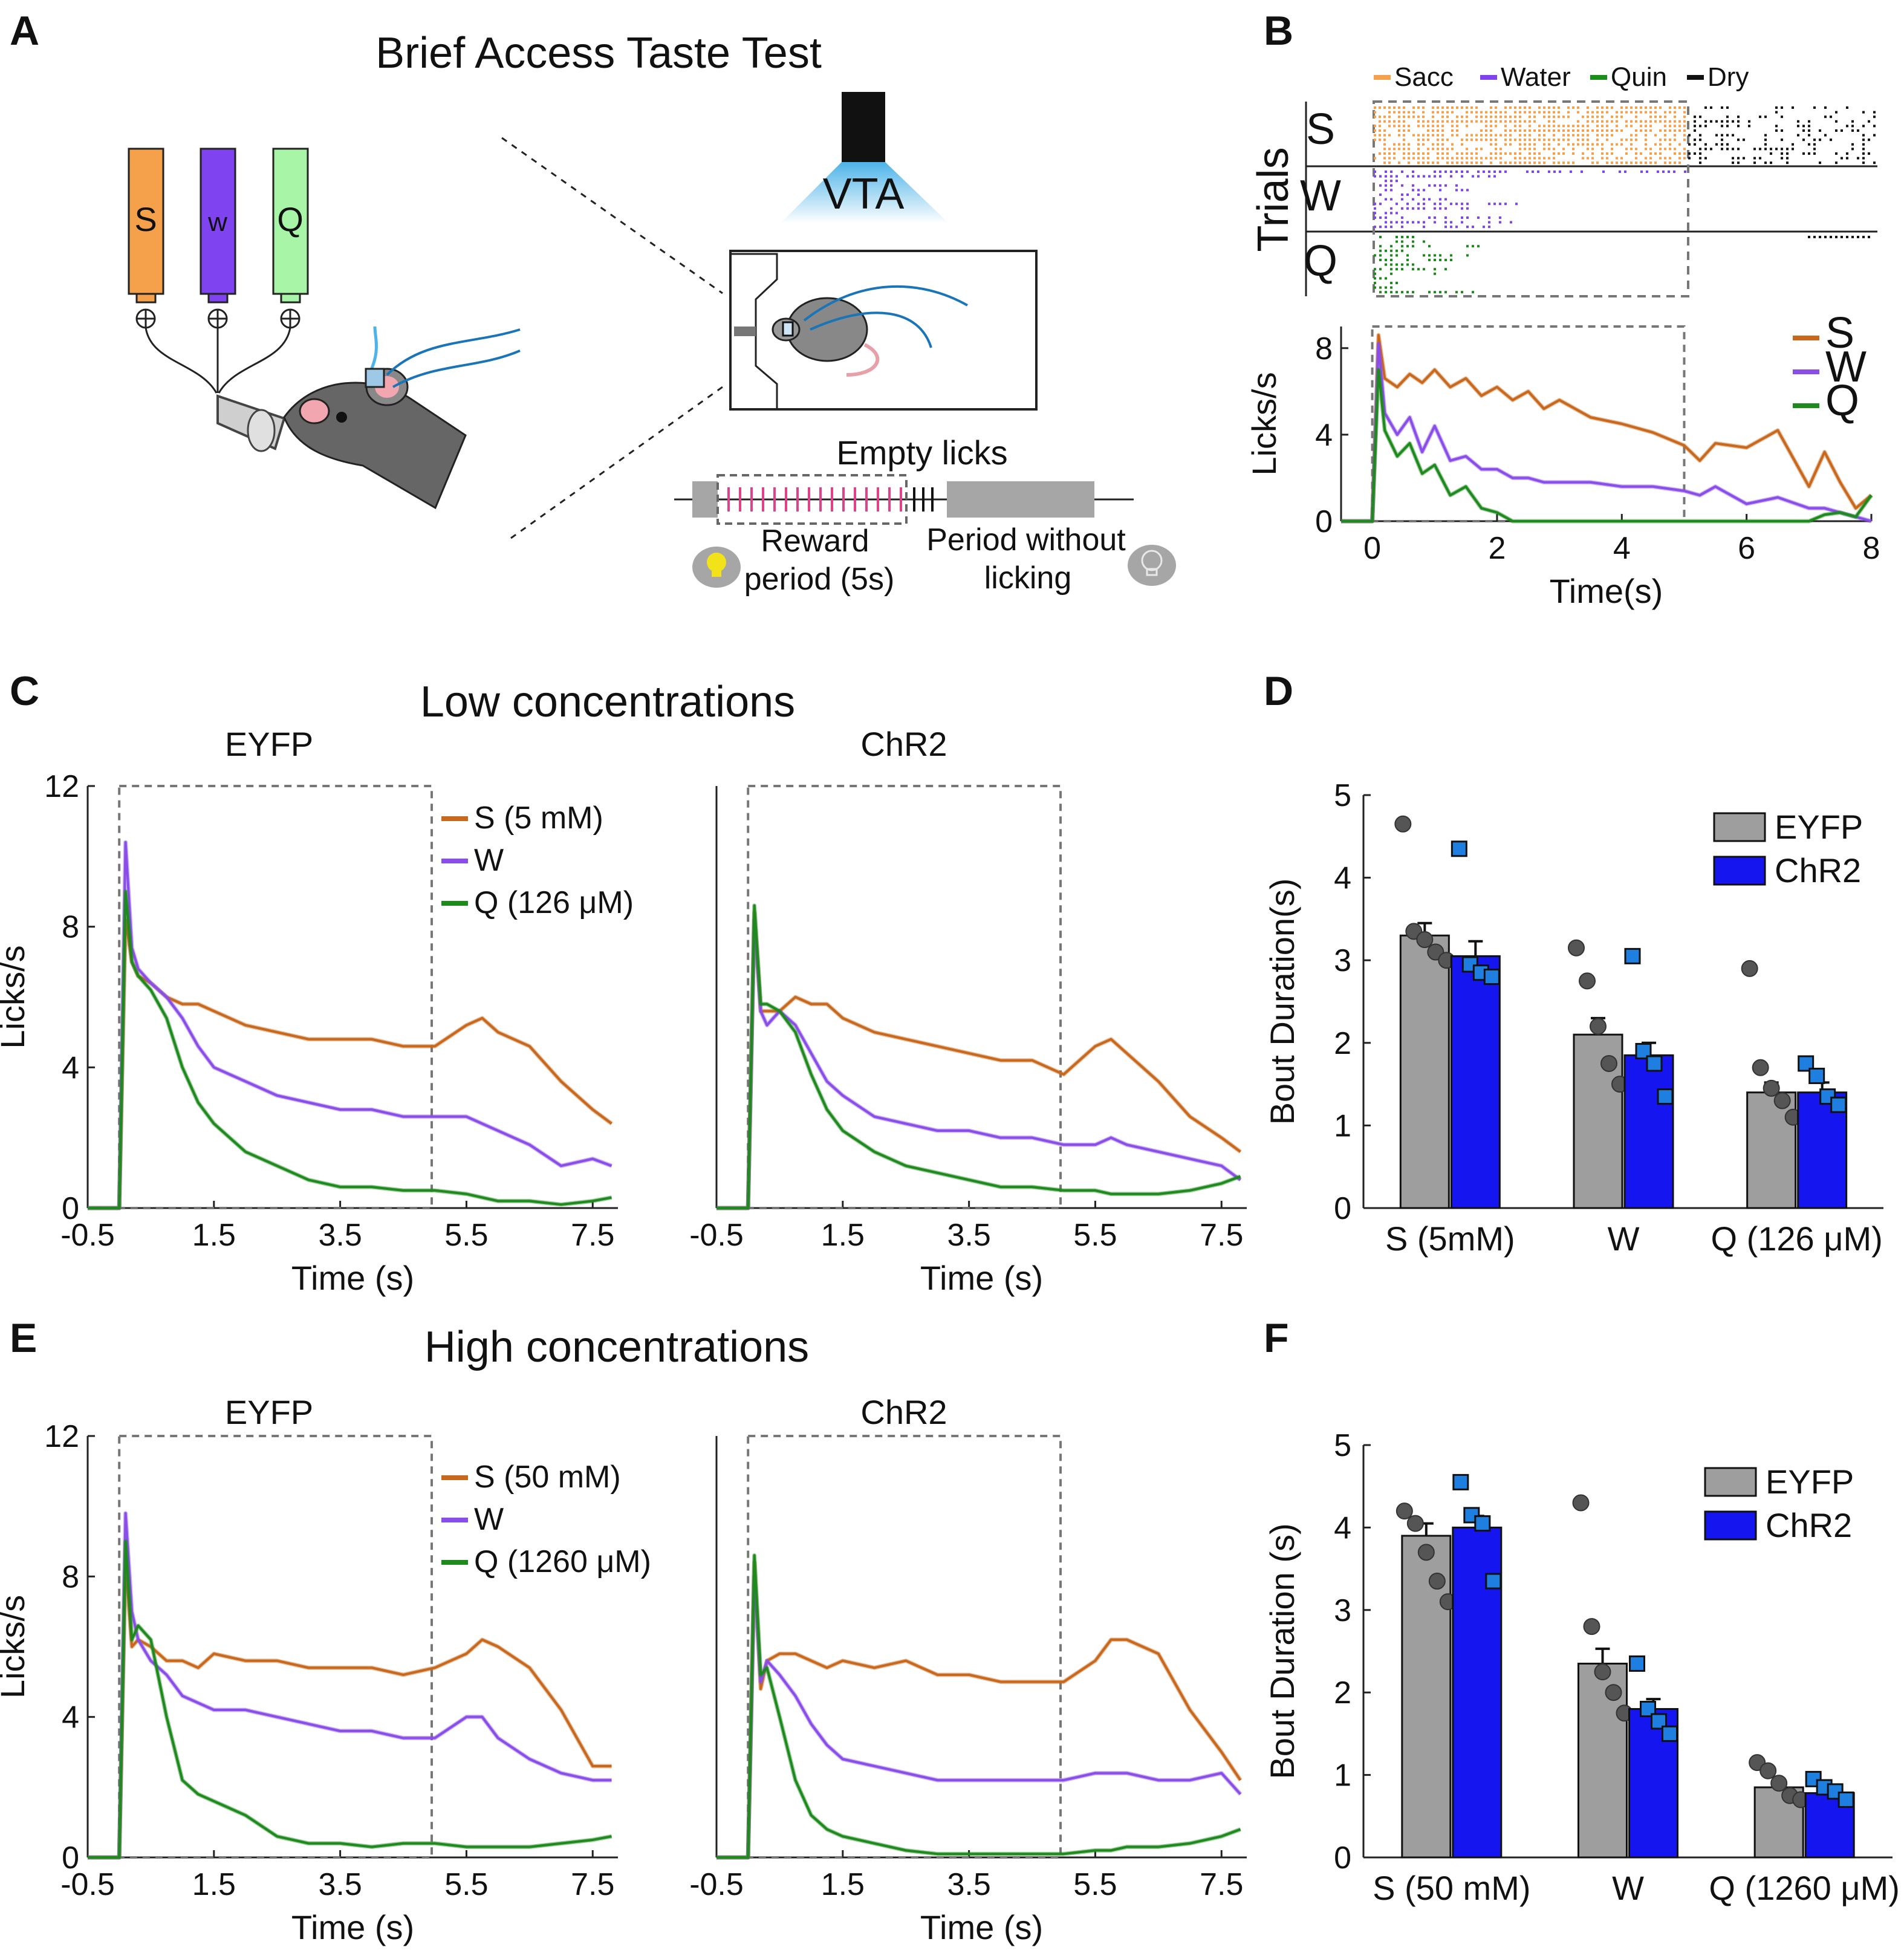 The image size is (1904, 1959). What do you see at coordinates (1839, 333) in the screenshot?
I see `legend-label-S: S` at bounding box center [1839, 333].